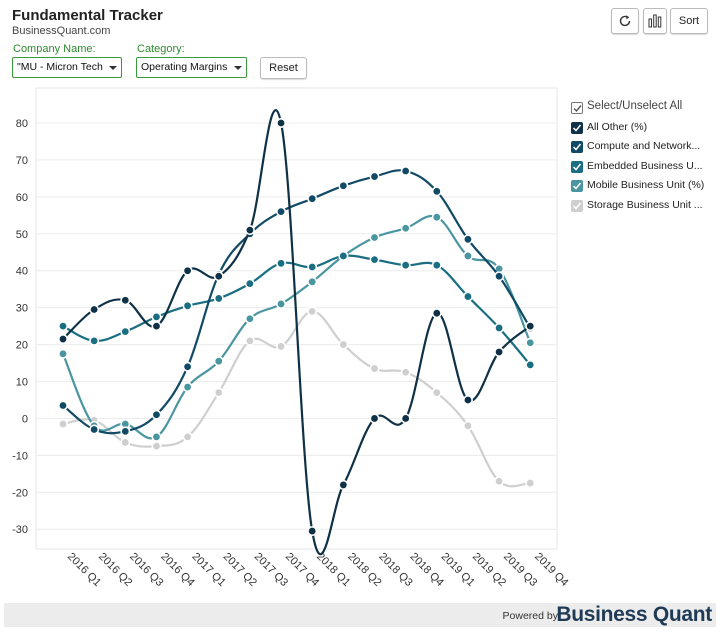 Image resolution: width=720 pixels, height=639 pixels. Describe the element at coordinates (22, 346) in the screenshot. I see `y-tick-label: 20` at that location.